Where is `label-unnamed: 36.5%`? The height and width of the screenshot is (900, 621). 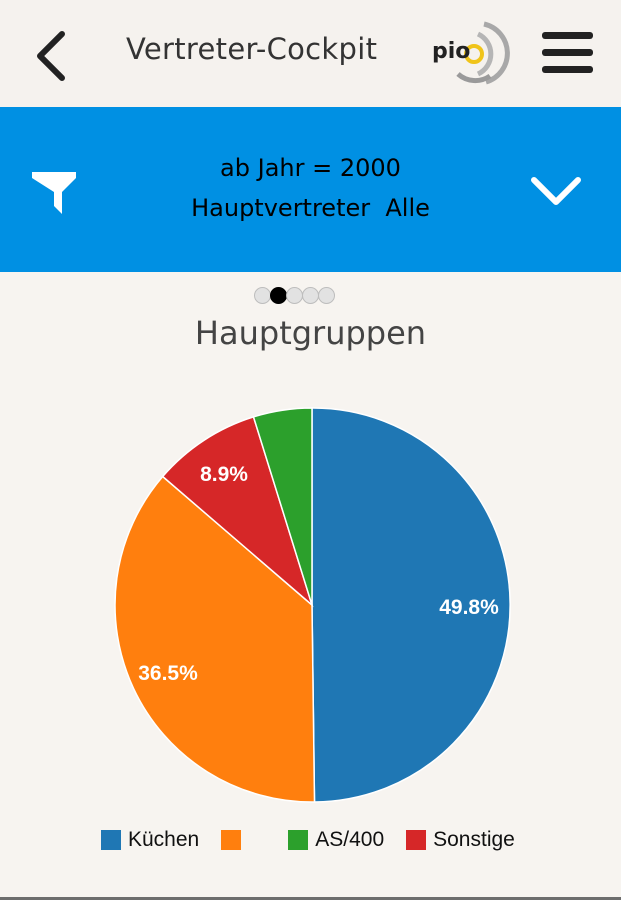 label-unnamed: 36.5% is located at coordinates (168, 673).